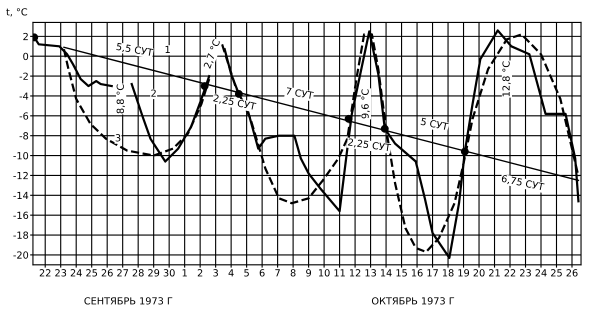 Image resolution: width=599 pixels, height=321 pixels. What do you see at coordinates (25, 36) in the screenshot?
I see `y-tick-label: 2` at bounding box center [25, 36].